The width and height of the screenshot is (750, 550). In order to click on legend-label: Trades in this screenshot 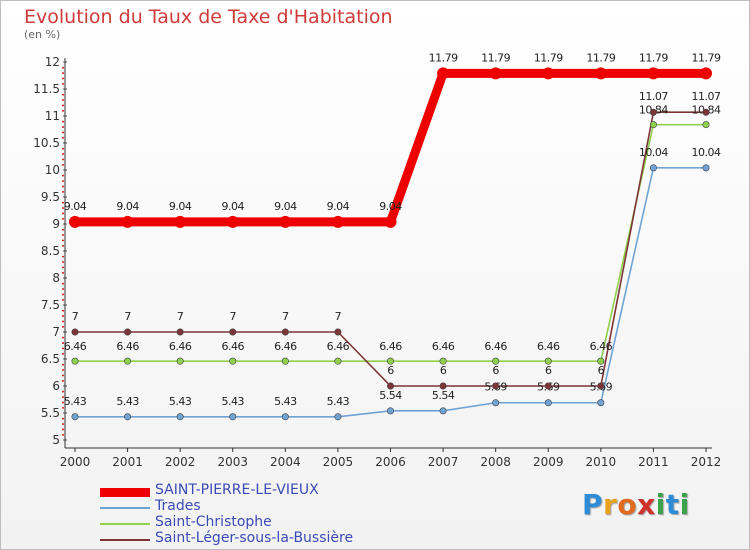, I will do `click(178, 506)`.